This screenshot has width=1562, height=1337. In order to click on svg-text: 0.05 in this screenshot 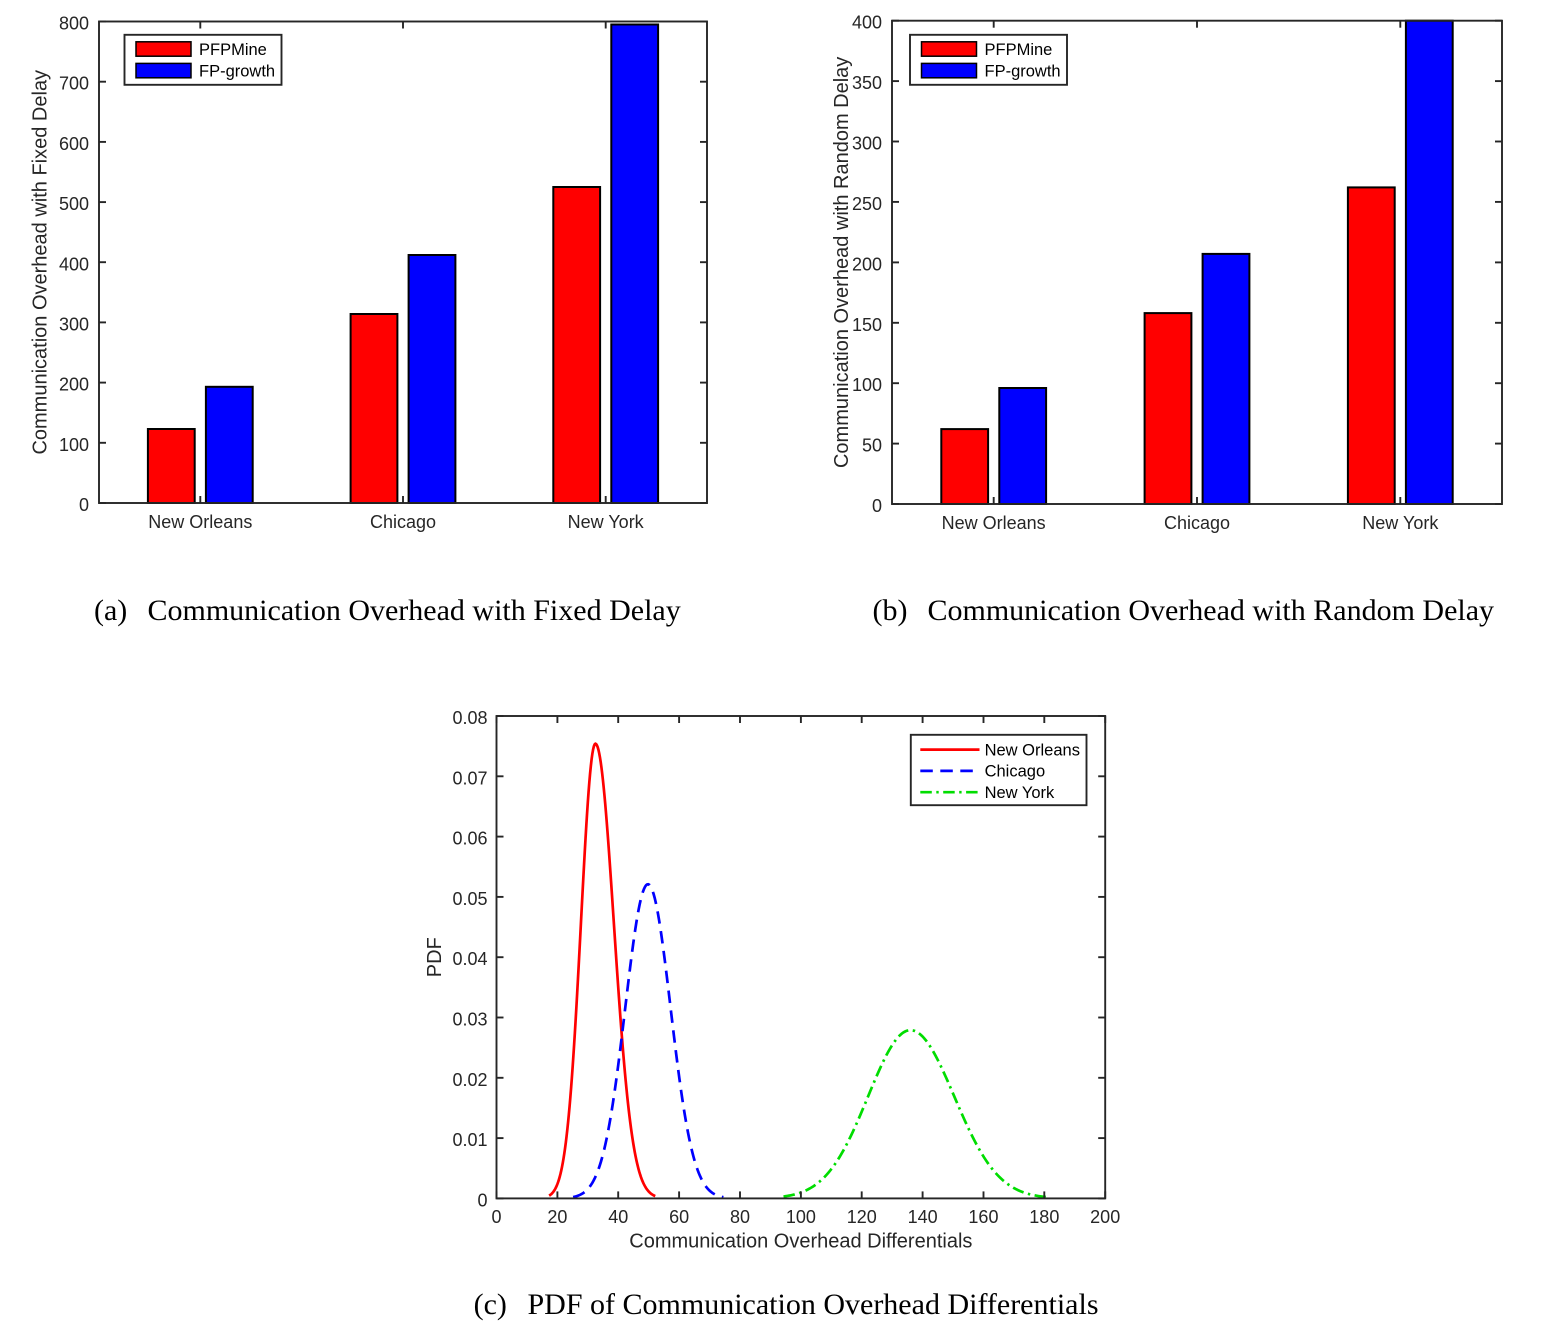, I will do `click(469, 899)`.